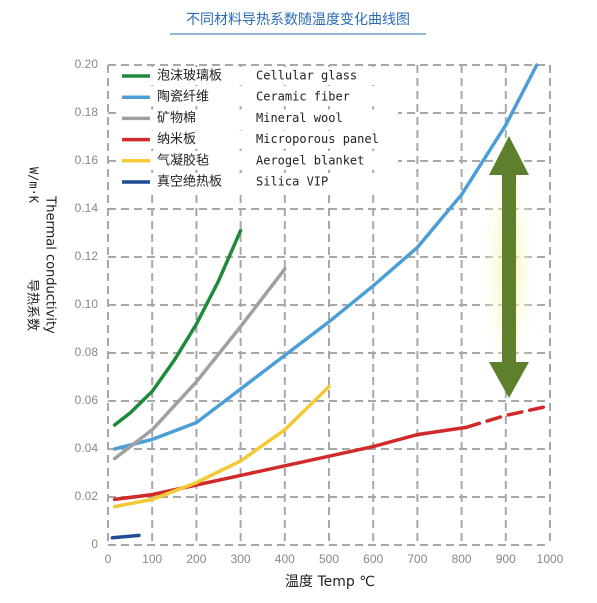 The image size is (597, 603). I want to click on y-tick-label: 0.20, so click(87, 64).